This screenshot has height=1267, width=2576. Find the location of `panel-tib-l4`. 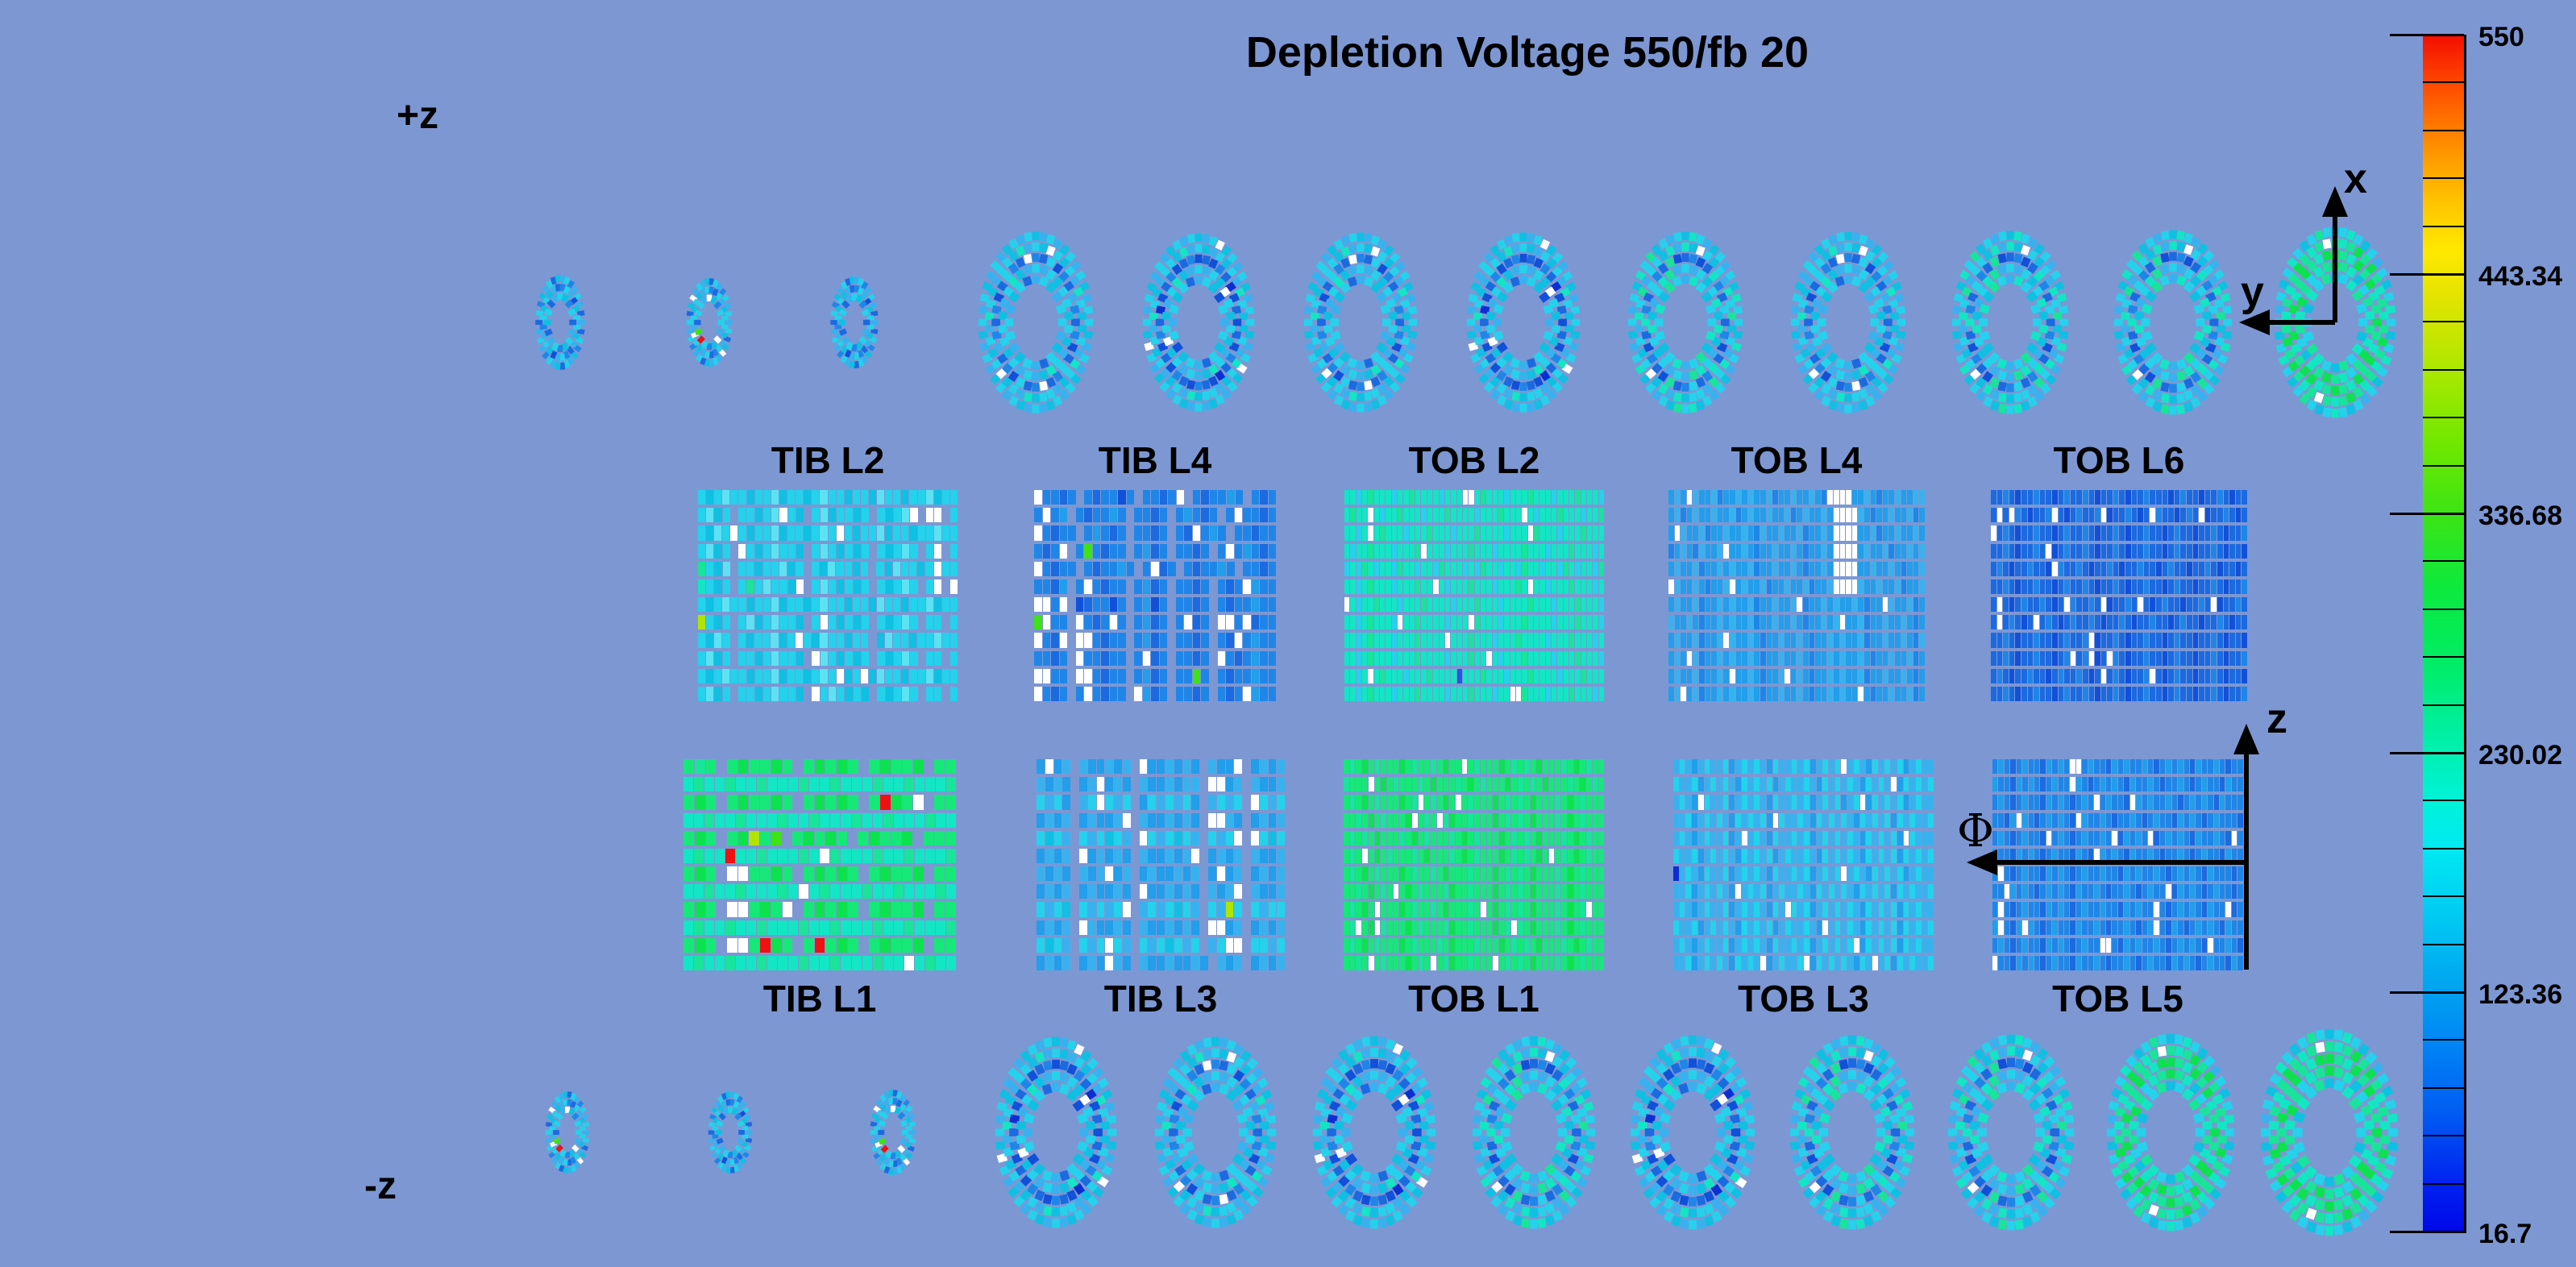

panel-tib-l4 is located at coordinates (1155, 596).